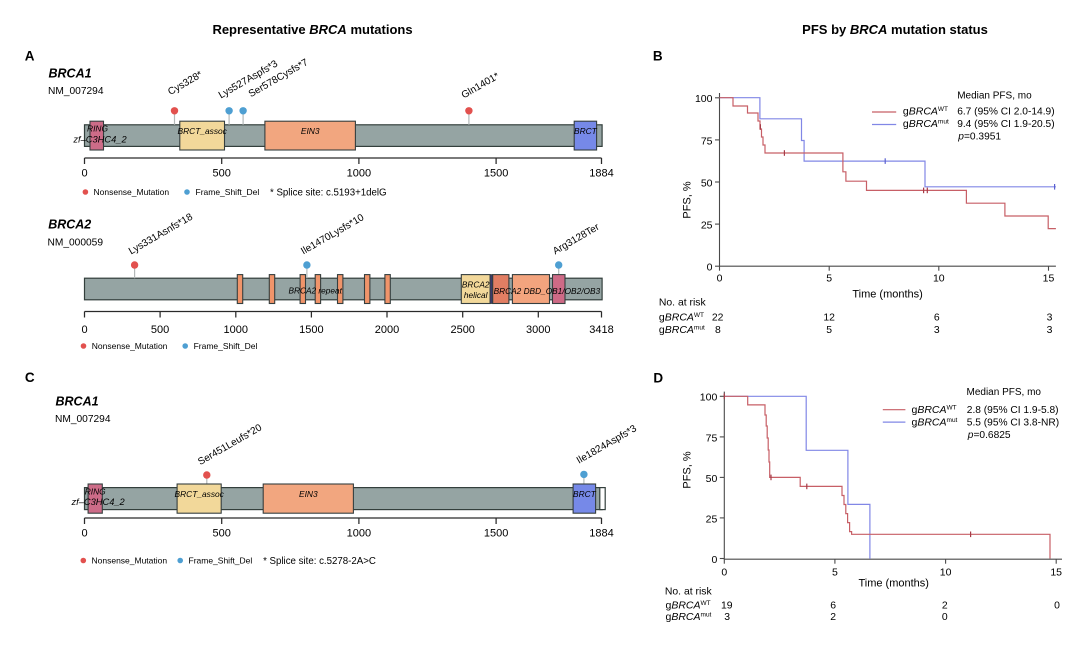 This screenshot has height=647, width=1090. I want to click on svg-text: 8, so click(718, 330).